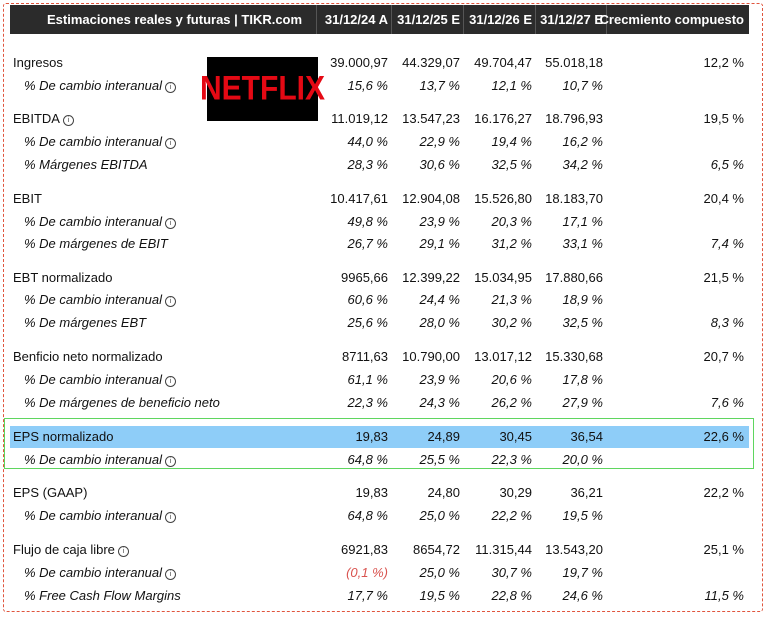 The height and width of the screenshot is (617, 768). What do you see at coordinates (582, 595) in the screenshot?
I see `cell-value: 24,6 %` at bounding box center [582, 595].